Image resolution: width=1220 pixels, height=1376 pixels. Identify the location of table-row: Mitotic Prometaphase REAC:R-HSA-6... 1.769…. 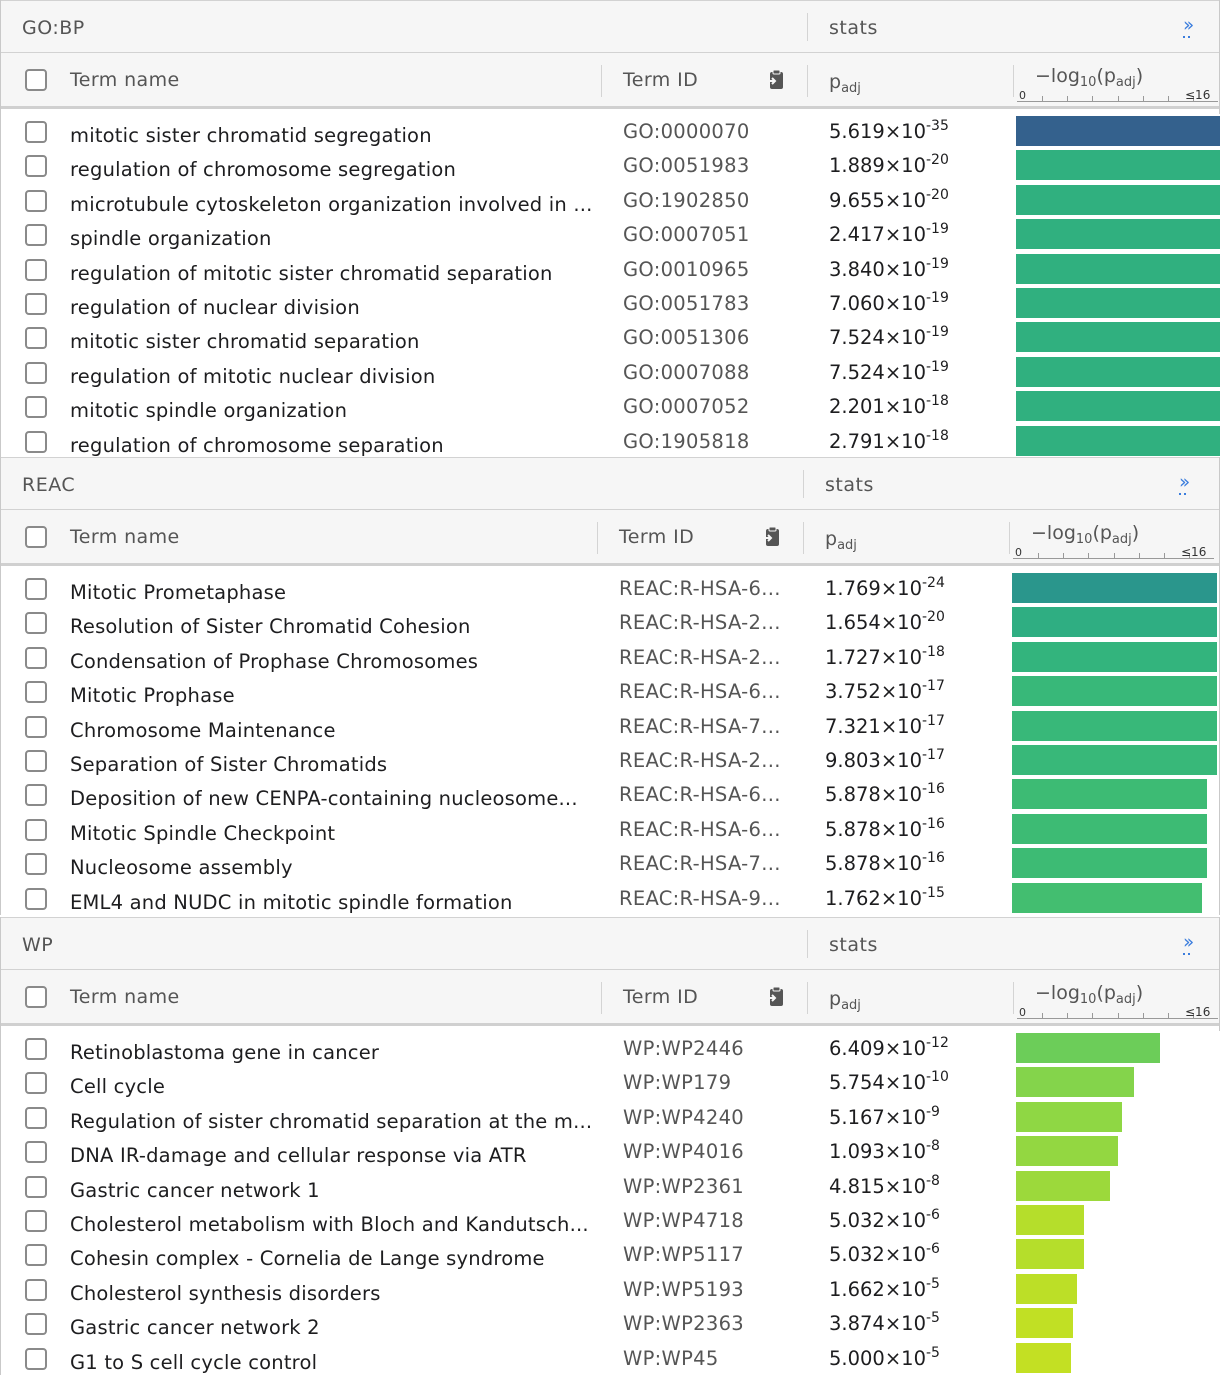
(610, 588).